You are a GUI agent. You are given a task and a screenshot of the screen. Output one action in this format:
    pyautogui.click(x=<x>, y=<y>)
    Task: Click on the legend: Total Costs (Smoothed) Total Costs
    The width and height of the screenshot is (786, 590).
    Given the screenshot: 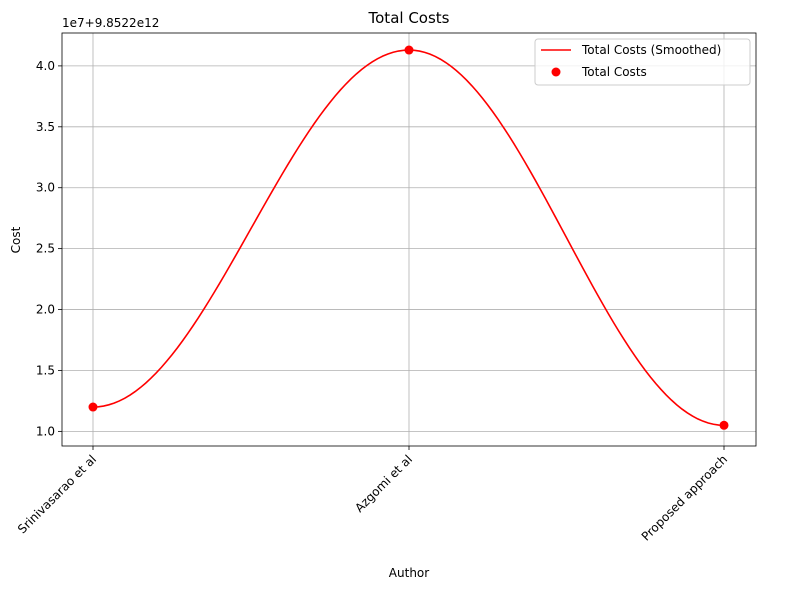 What is the action you would take?
    pyautogui.click(x=642, y=62)
    